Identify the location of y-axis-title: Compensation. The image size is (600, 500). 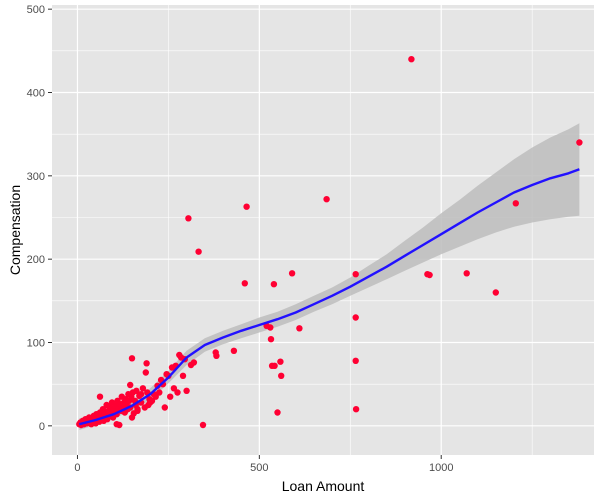
(15, 230).